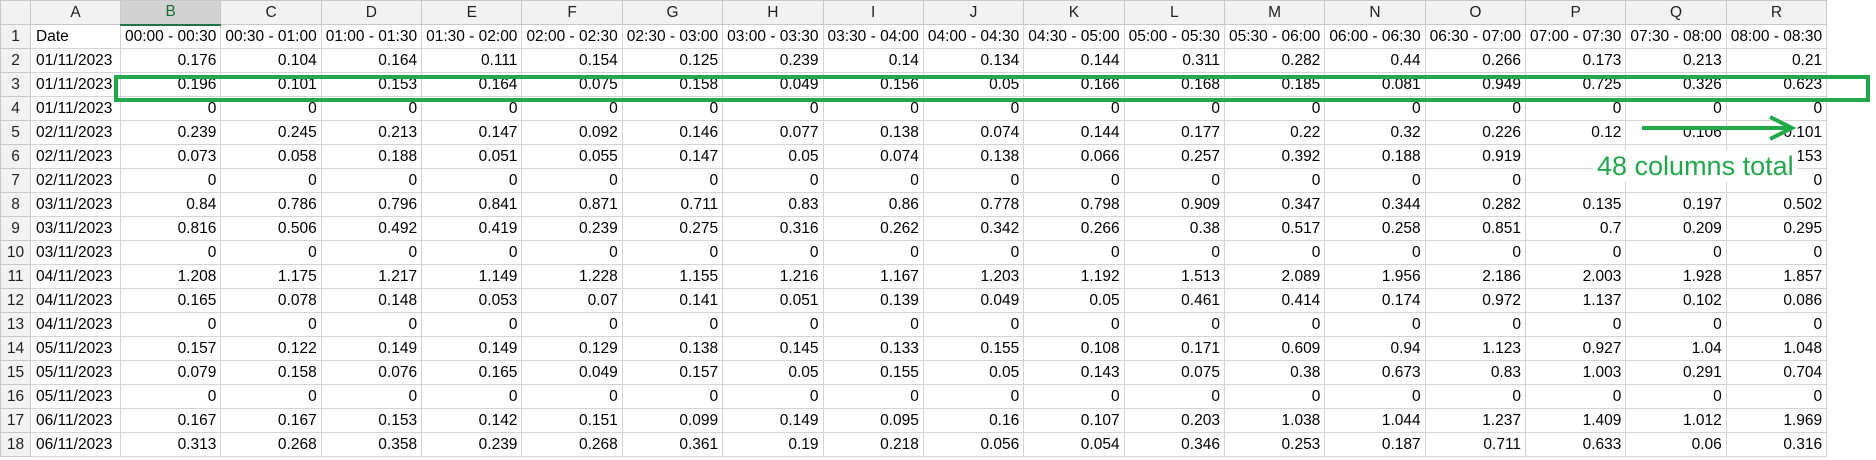 The height and width of the screenshot is (460, 1876). I want to click on value-cell: 0.392, so click(1274, 156).